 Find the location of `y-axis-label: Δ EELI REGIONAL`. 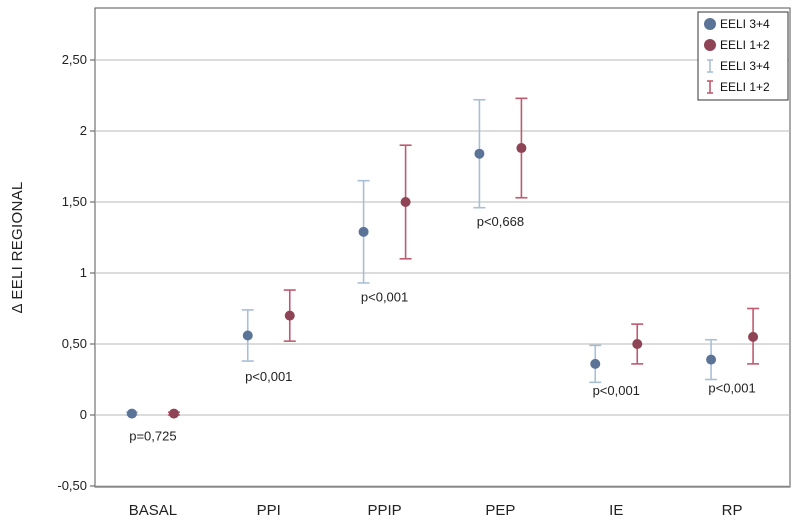

y-axis-label: Δ EELI REGIONAL is located at coordinates (17, 247).